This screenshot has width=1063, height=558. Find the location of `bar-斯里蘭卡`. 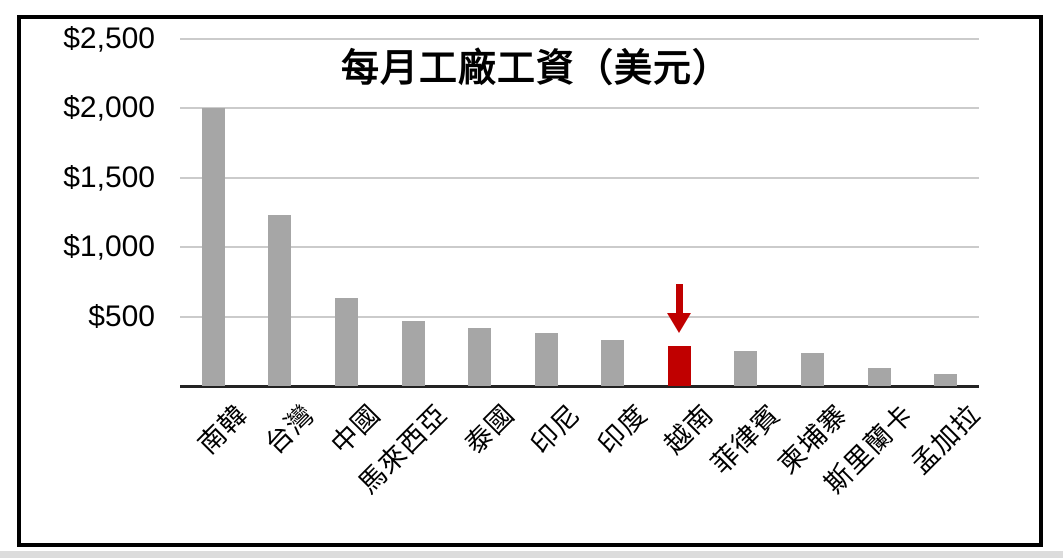

bar-斯里蘭卡 is located at coordinates (879, 376).